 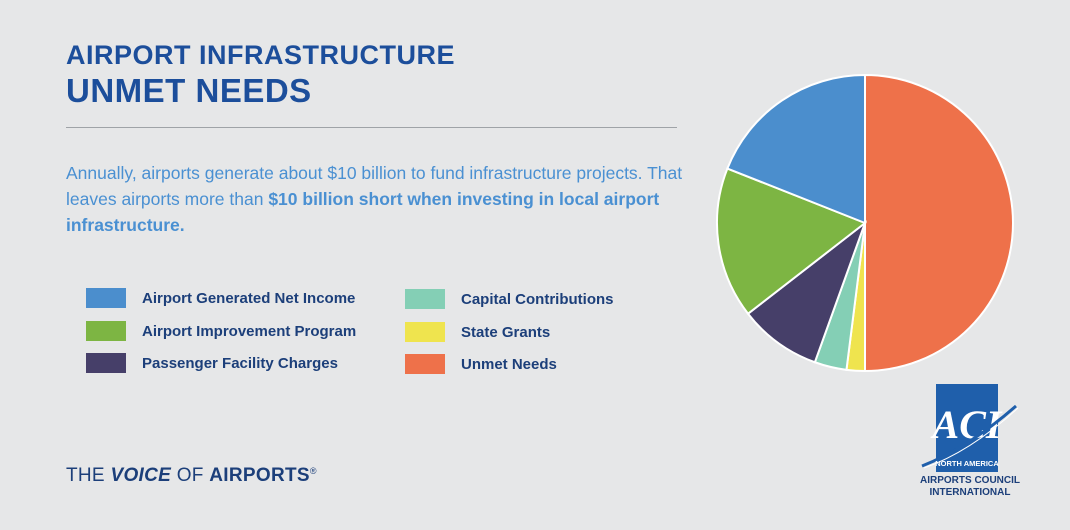 What do you see at coordinates (807, 292) in the screenshot?
I see `pie-slice-passenger-facility-charges` at bounding box center [807, 292].